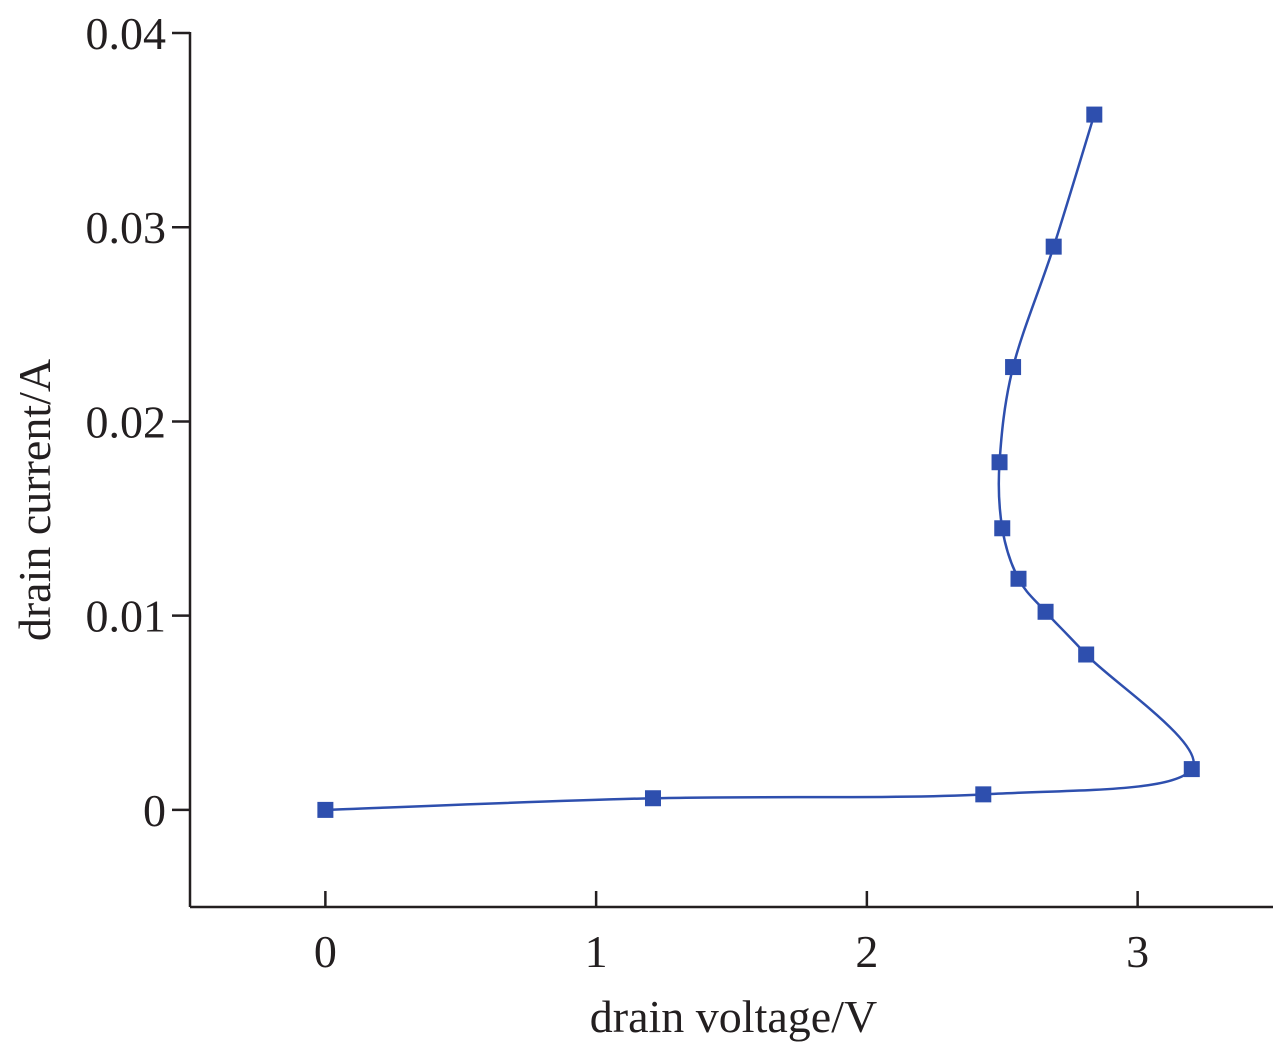  I want to click on x-axis-title: drain voltage/V, so click(733, 1016).